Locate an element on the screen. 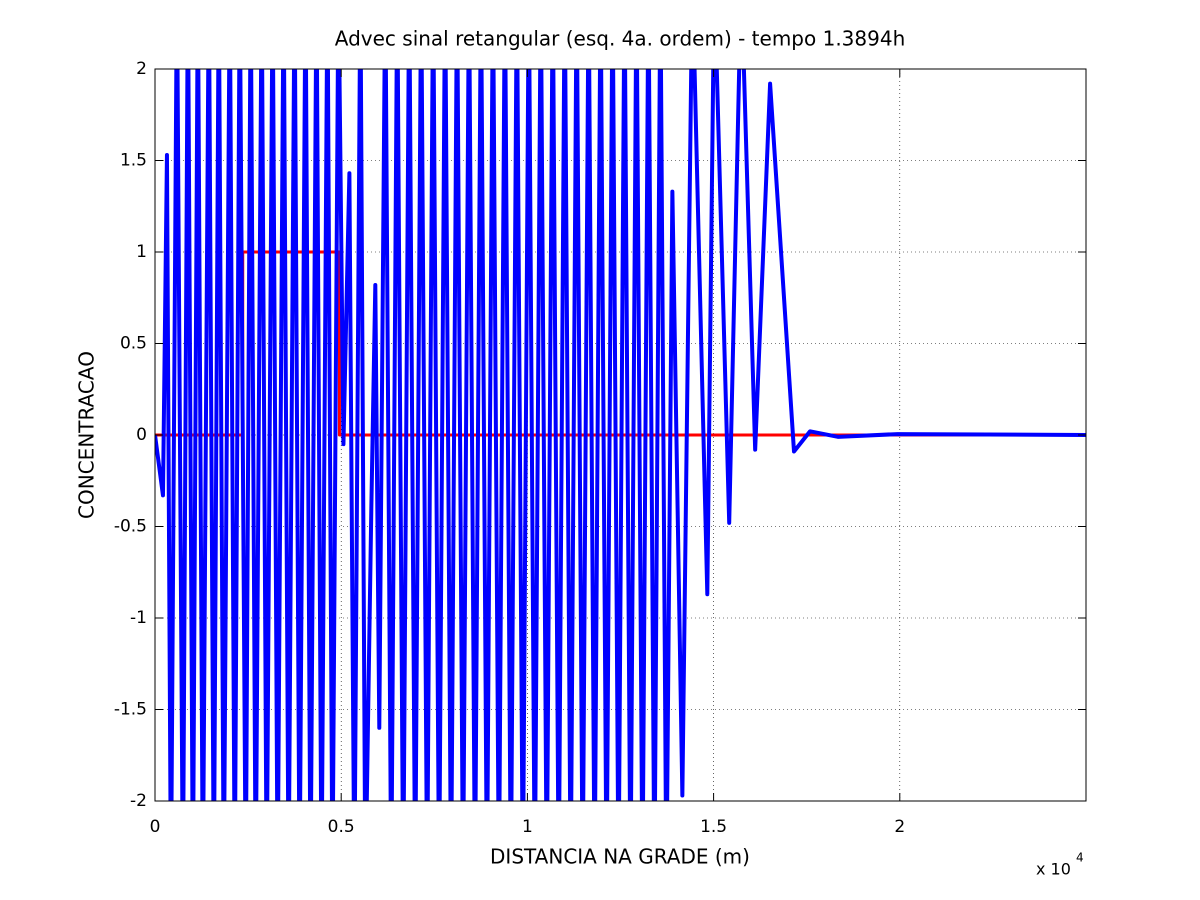 Image resolution: width=1200 pixels, height=900 pixels. x-axis-label: DISTANCIA NA GRADE (m) is located at coordinates (620, 857).